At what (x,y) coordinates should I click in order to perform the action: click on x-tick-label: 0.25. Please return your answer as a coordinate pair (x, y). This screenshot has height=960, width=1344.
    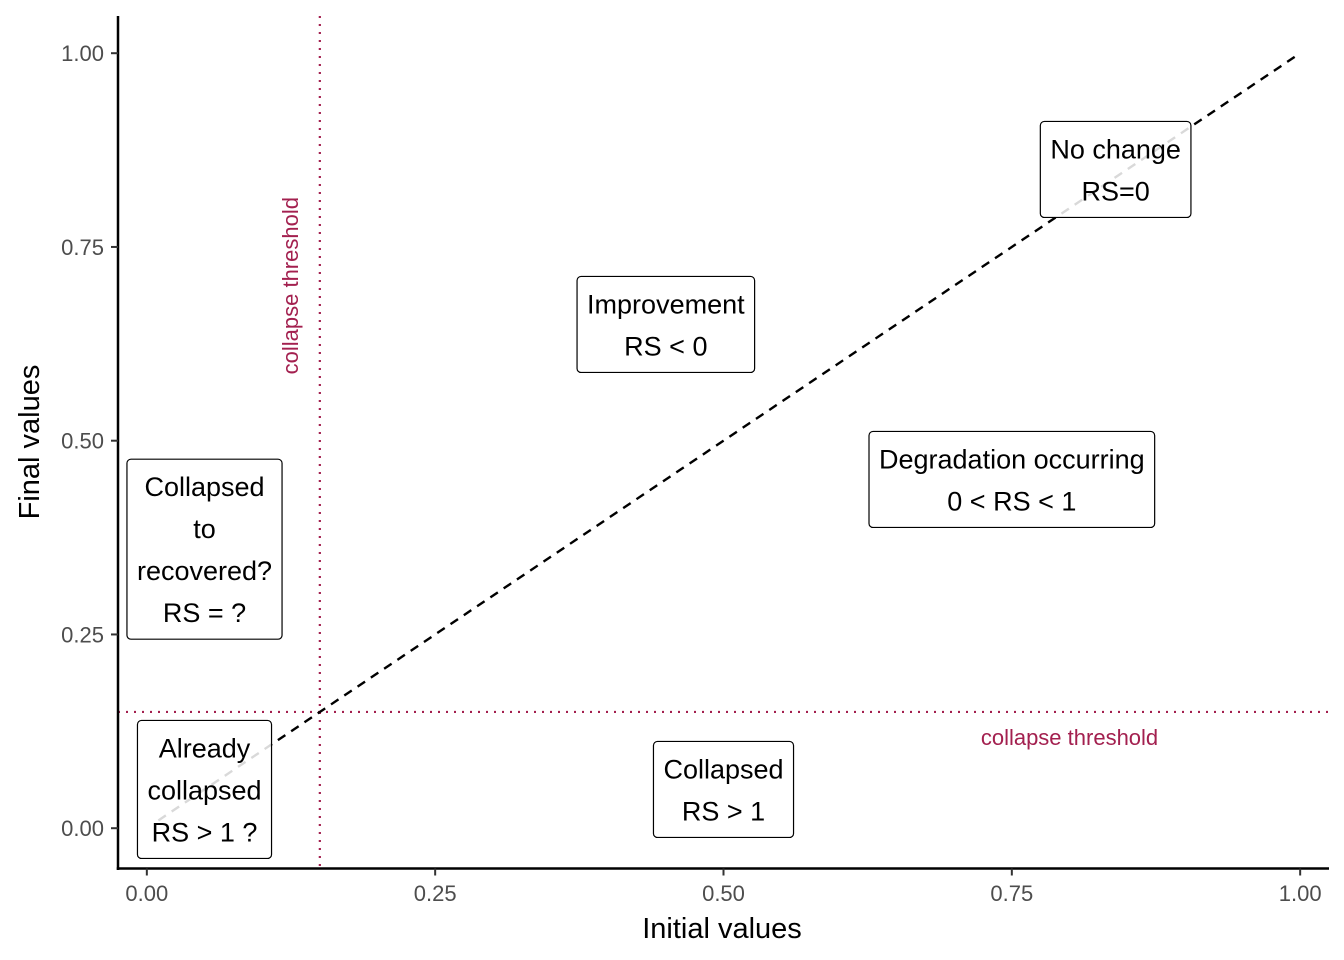
    Looking at the image, I should click on (435, 893).